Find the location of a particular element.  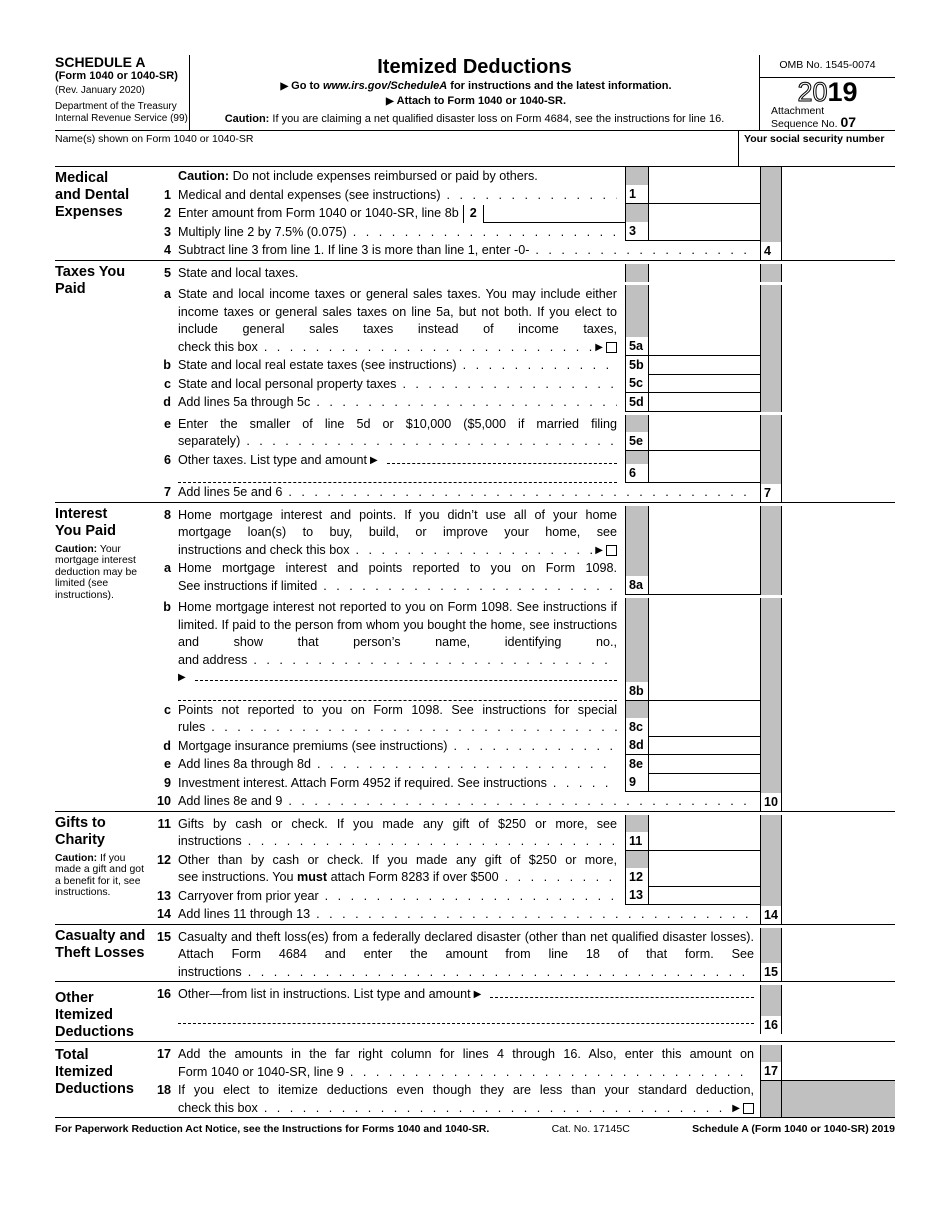

line-5c-amount is located at coordinates (704, 383).